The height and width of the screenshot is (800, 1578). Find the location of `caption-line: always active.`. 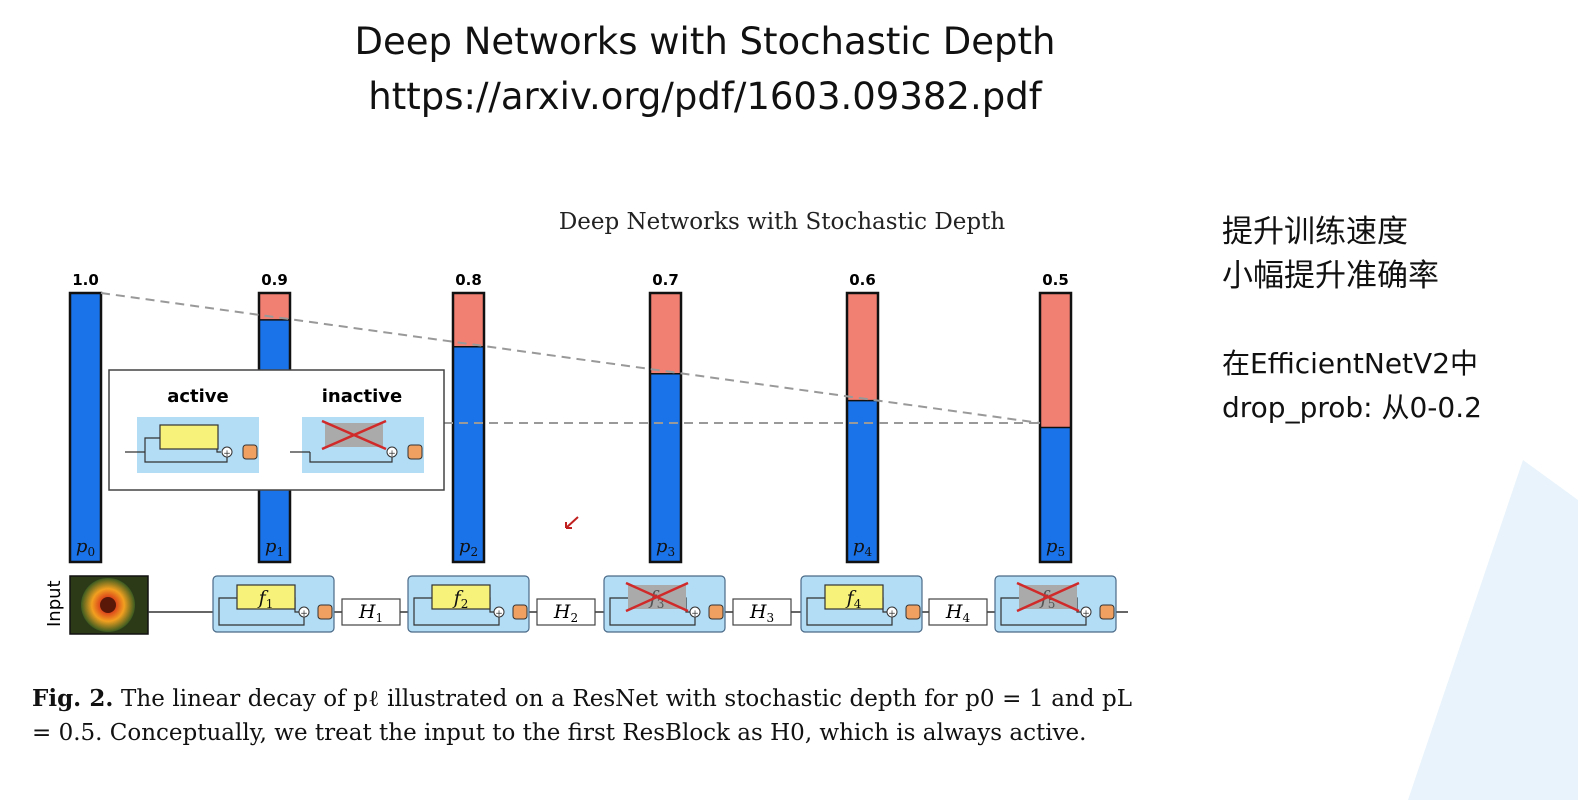

caption-line: always active. is located at coordinates (1004, 733).